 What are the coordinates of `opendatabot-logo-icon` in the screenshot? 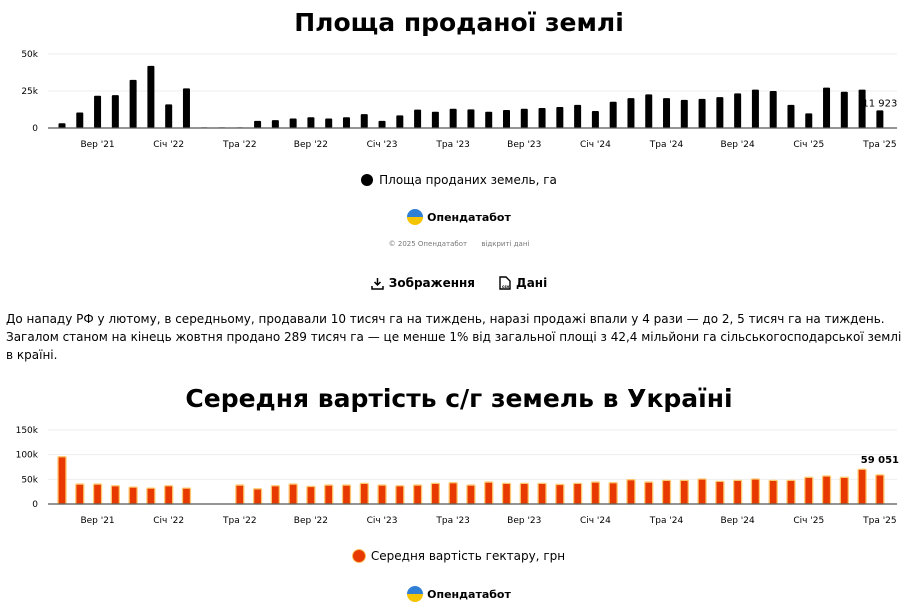 It's located at (415, 217).